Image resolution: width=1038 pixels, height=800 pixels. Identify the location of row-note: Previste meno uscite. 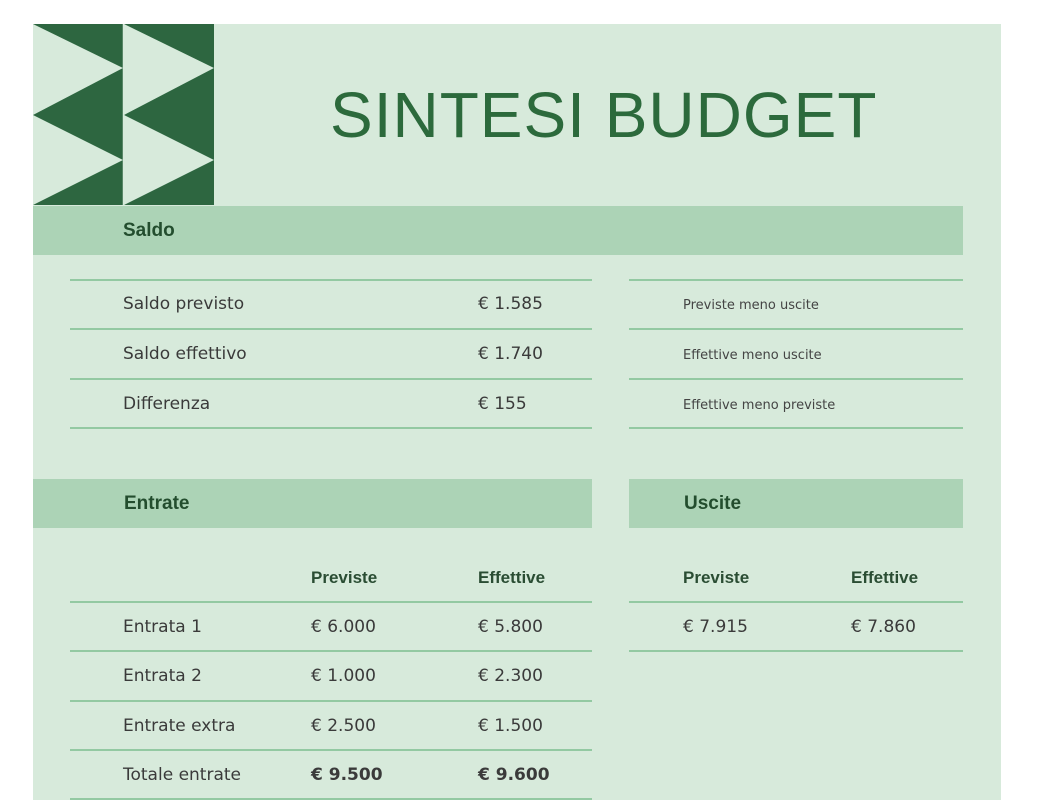
(751, 305).